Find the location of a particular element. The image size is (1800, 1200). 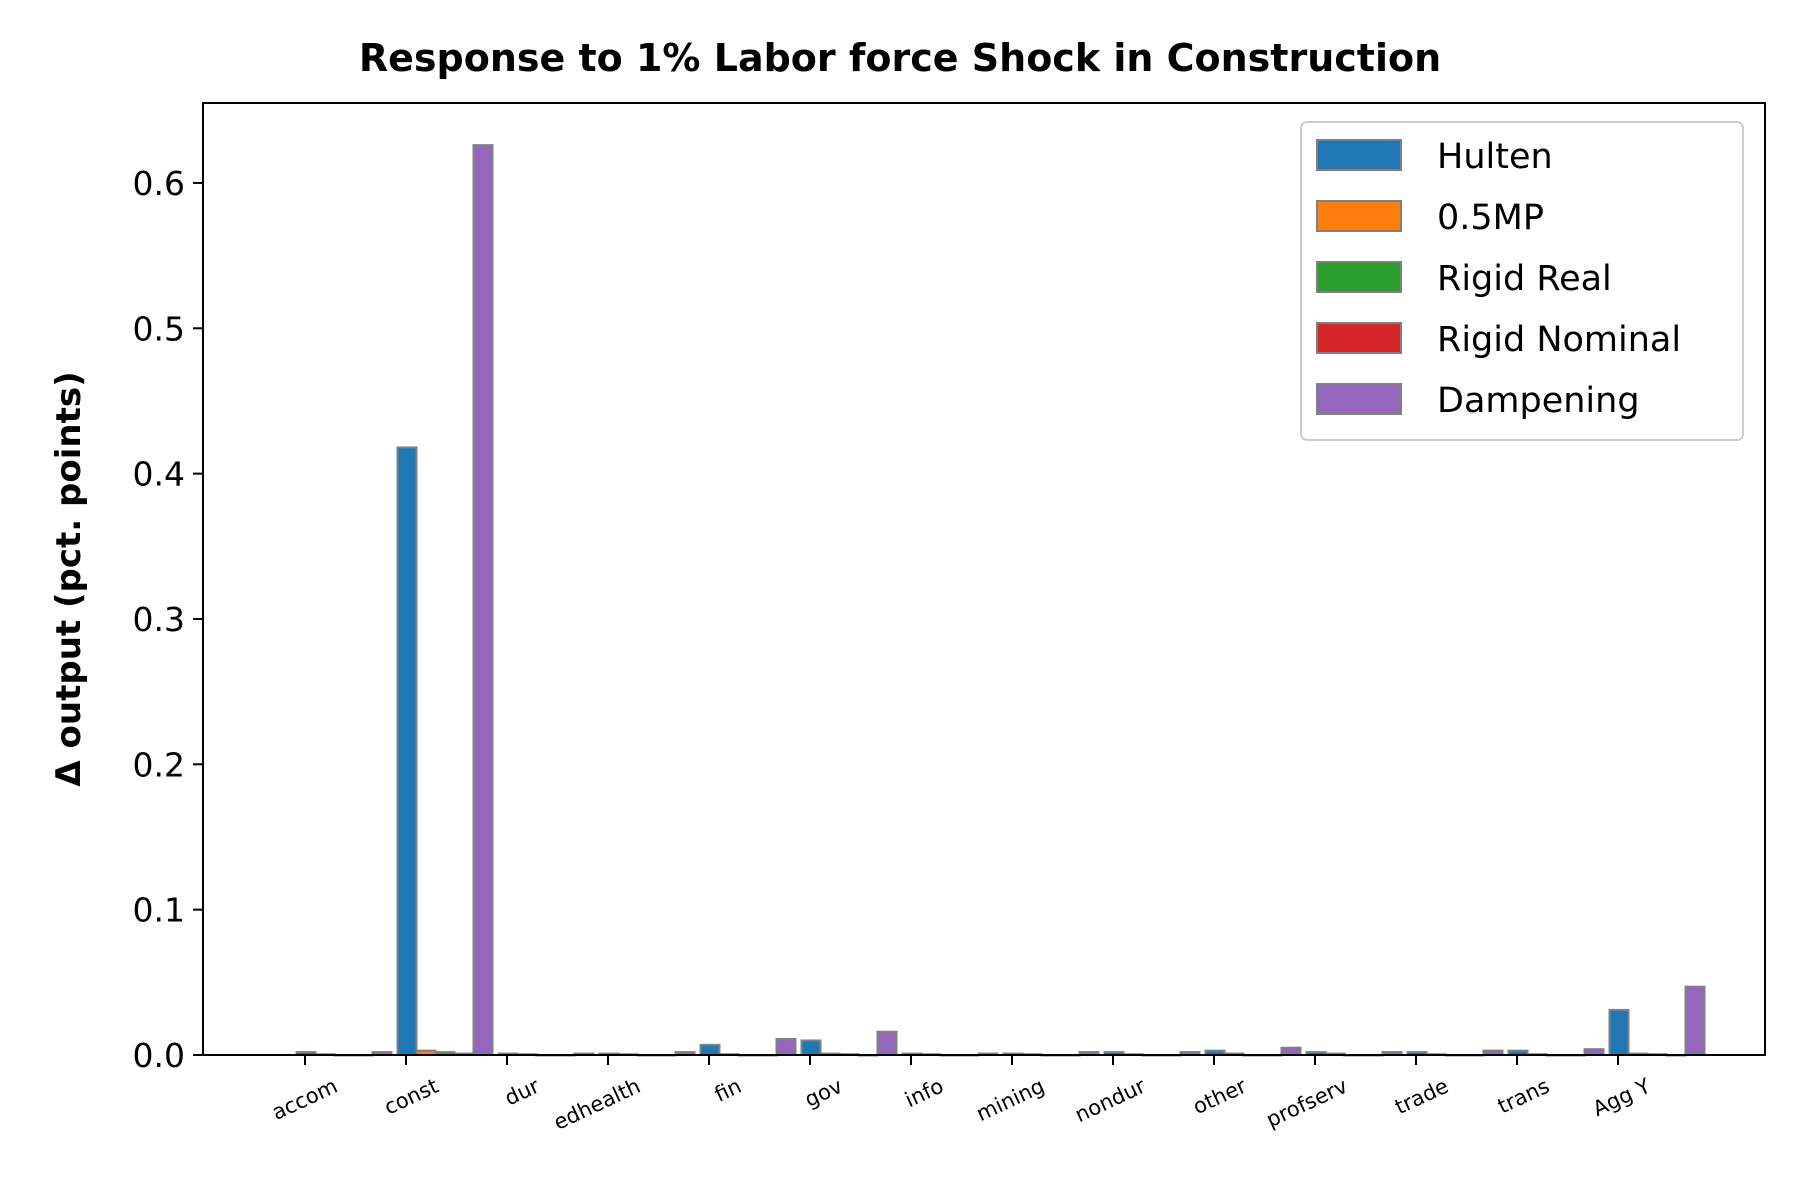

y-tick-label: 0.2 is located at coordinates (159, 764).